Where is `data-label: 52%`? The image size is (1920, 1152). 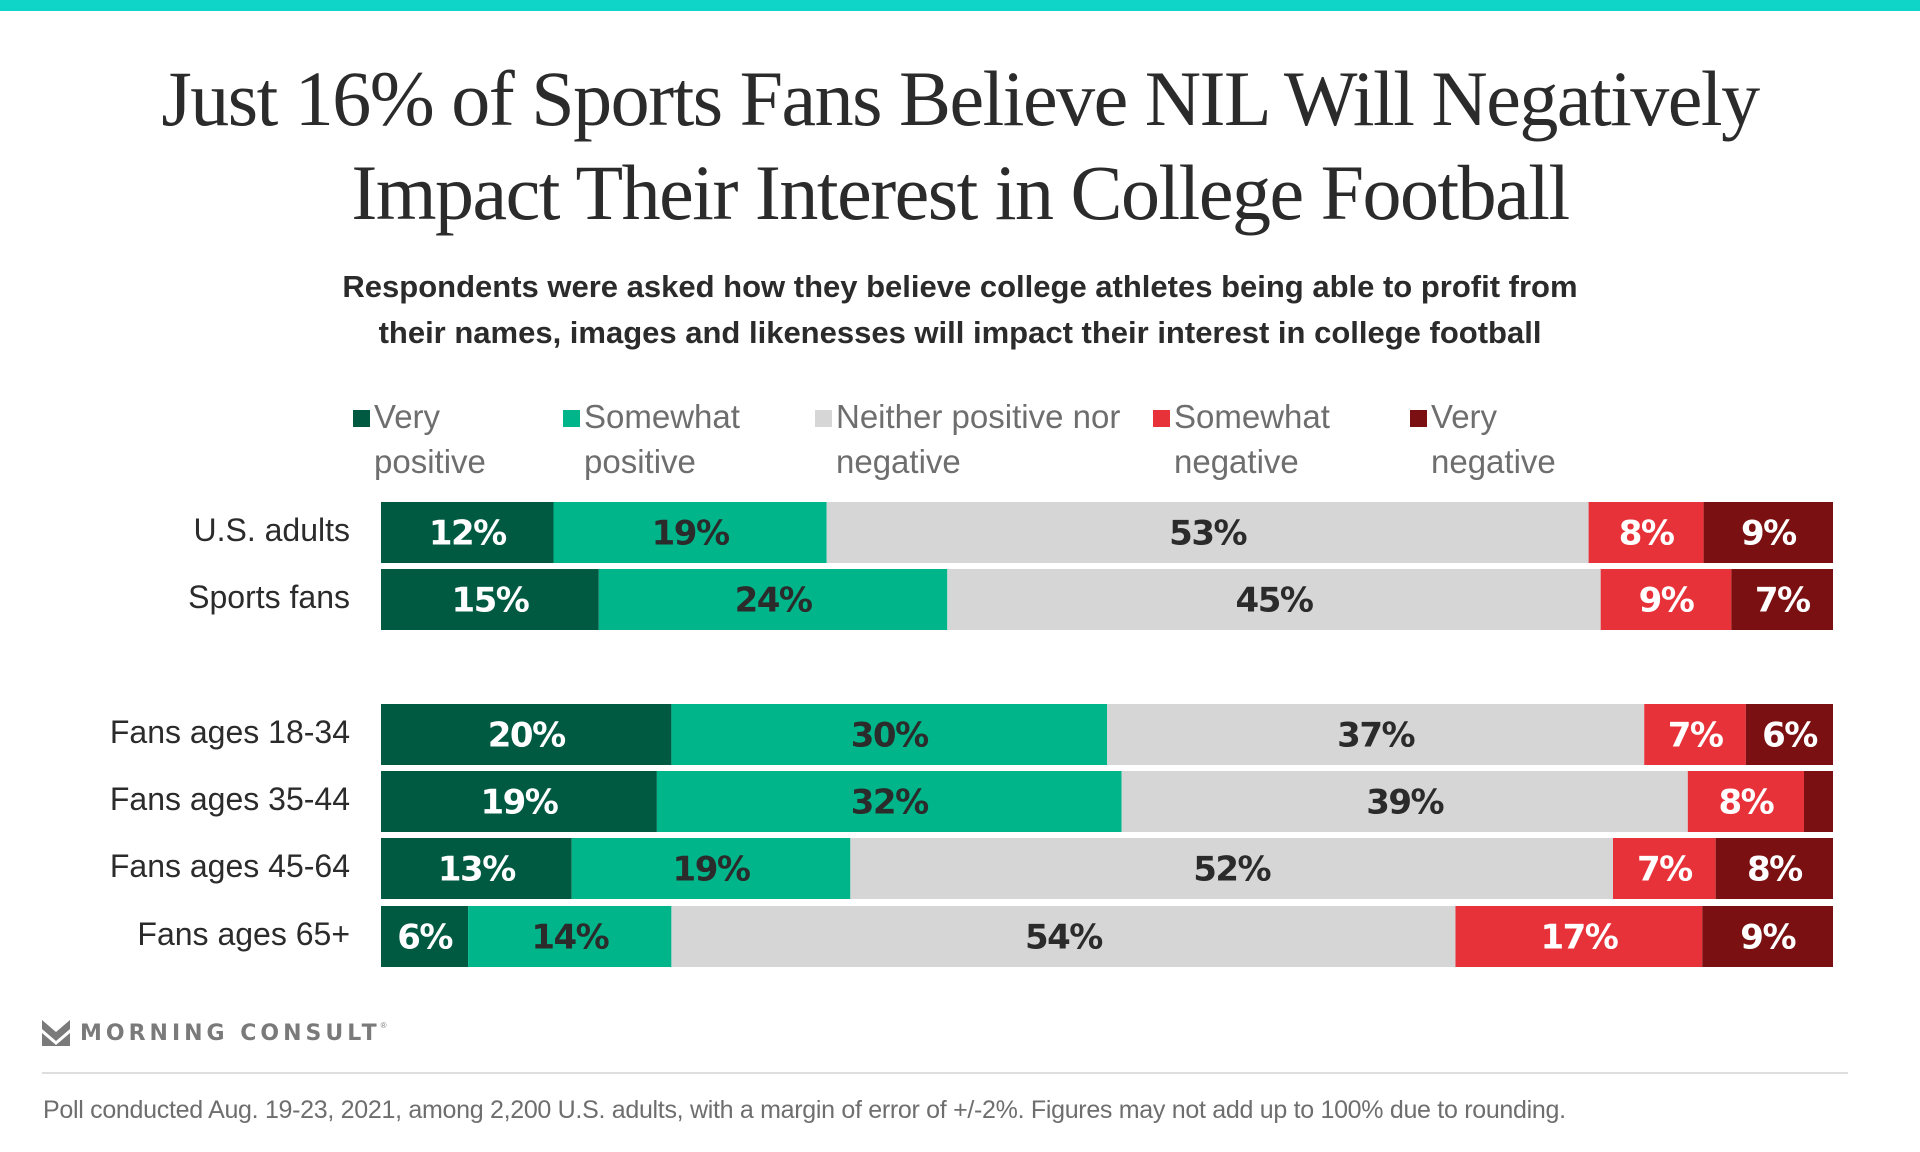 data-label: 52% is located at coordinates (1231, 870).